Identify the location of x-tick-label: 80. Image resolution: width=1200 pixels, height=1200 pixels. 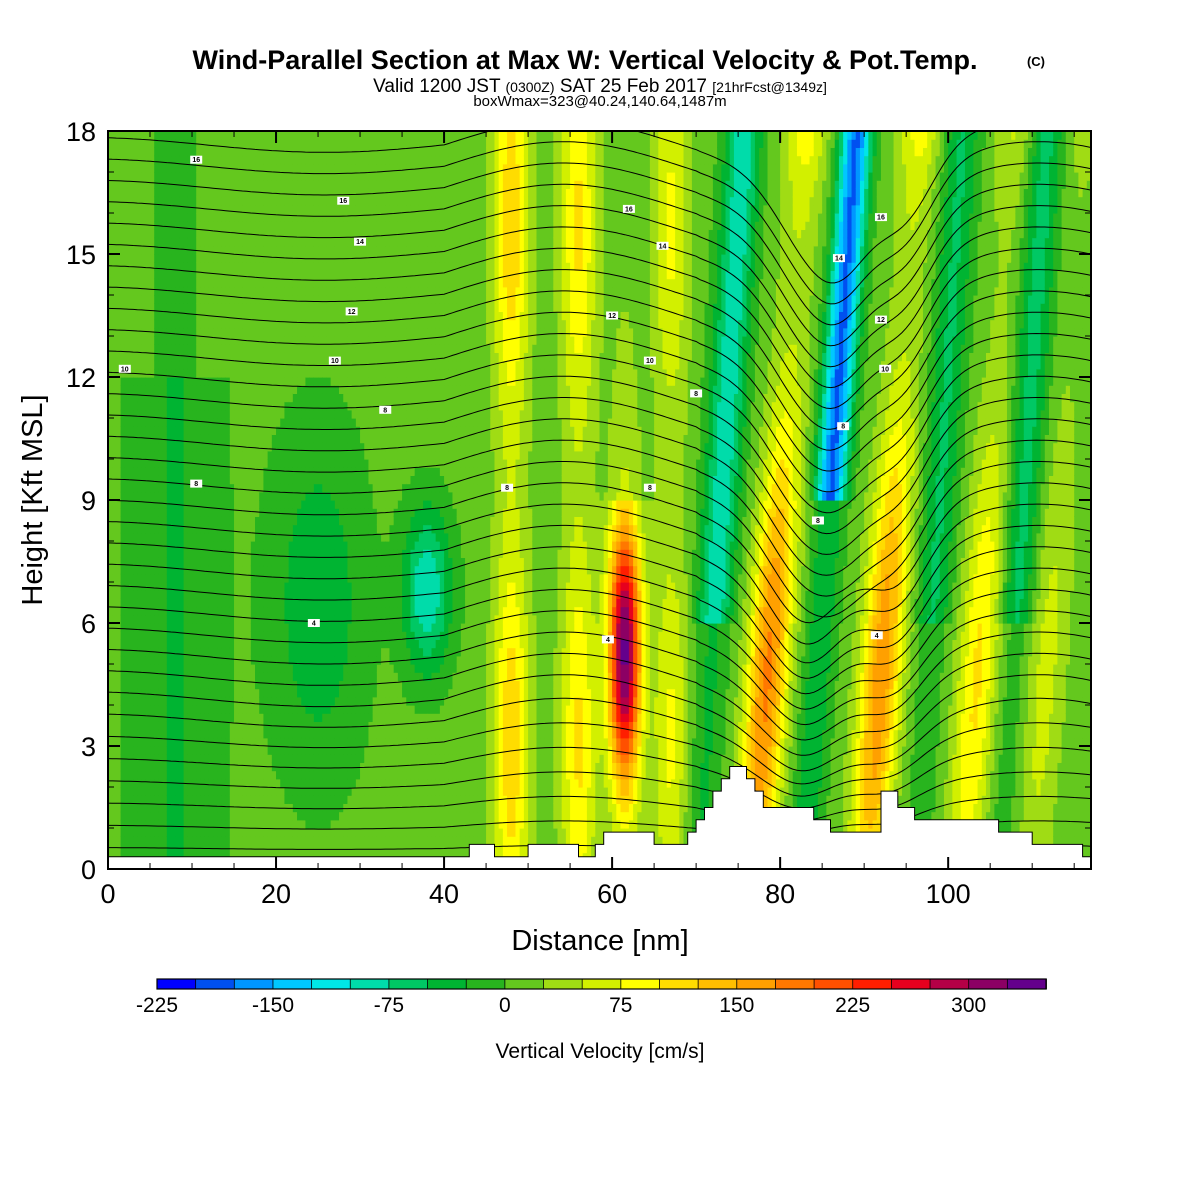
(780, 894).